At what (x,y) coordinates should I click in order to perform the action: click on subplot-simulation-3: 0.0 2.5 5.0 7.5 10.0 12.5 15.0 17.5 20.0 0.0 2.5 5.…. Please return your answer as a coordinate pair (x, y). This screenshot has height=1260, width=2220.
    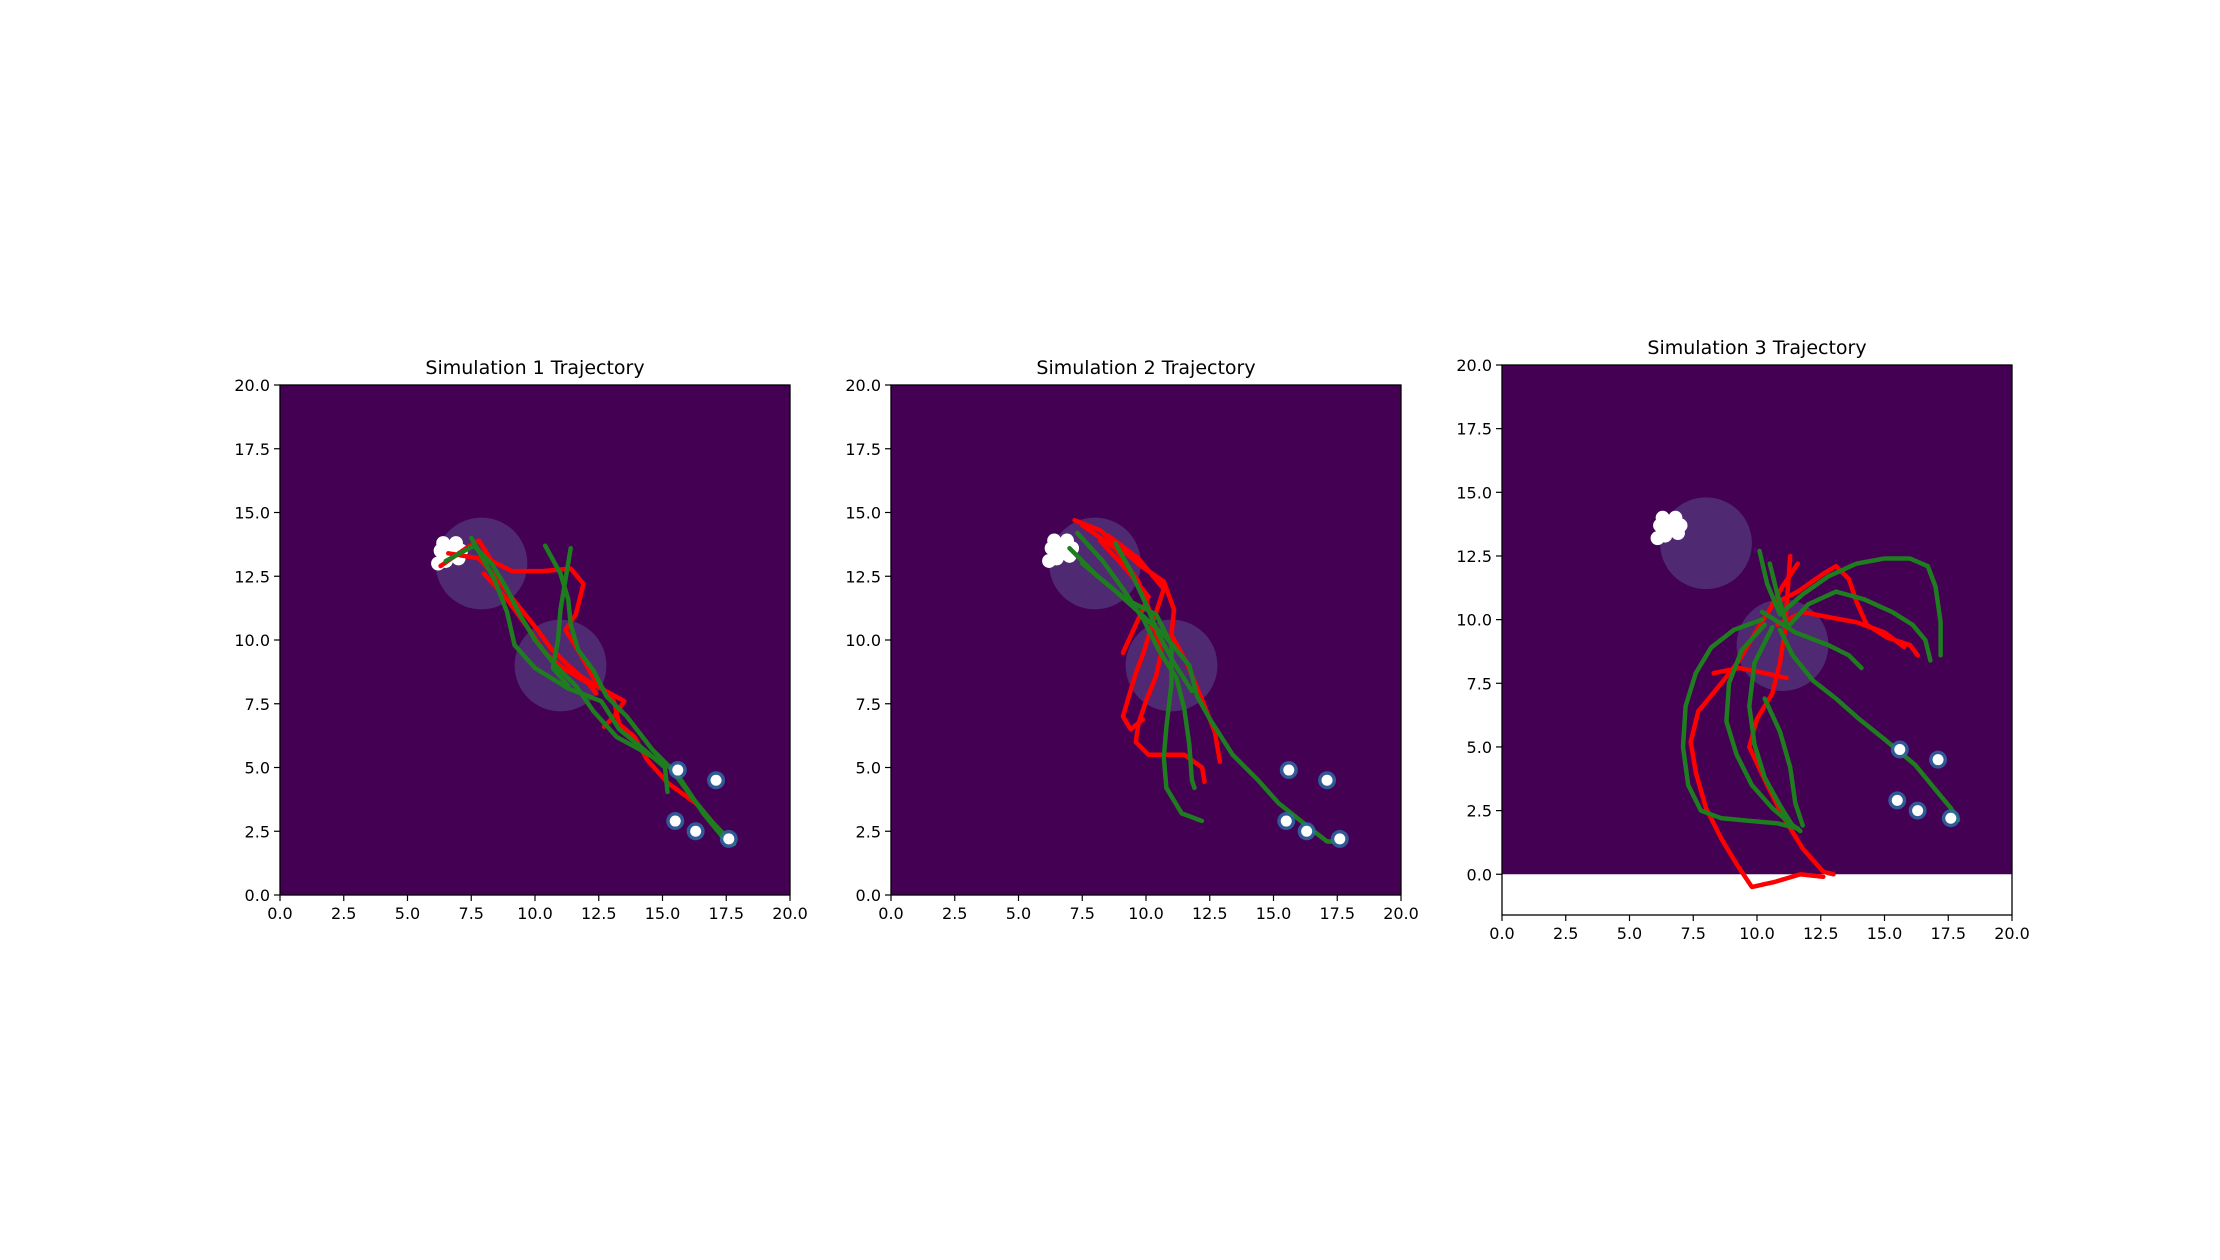
    Looking at the image, I should click on (1742, 640).